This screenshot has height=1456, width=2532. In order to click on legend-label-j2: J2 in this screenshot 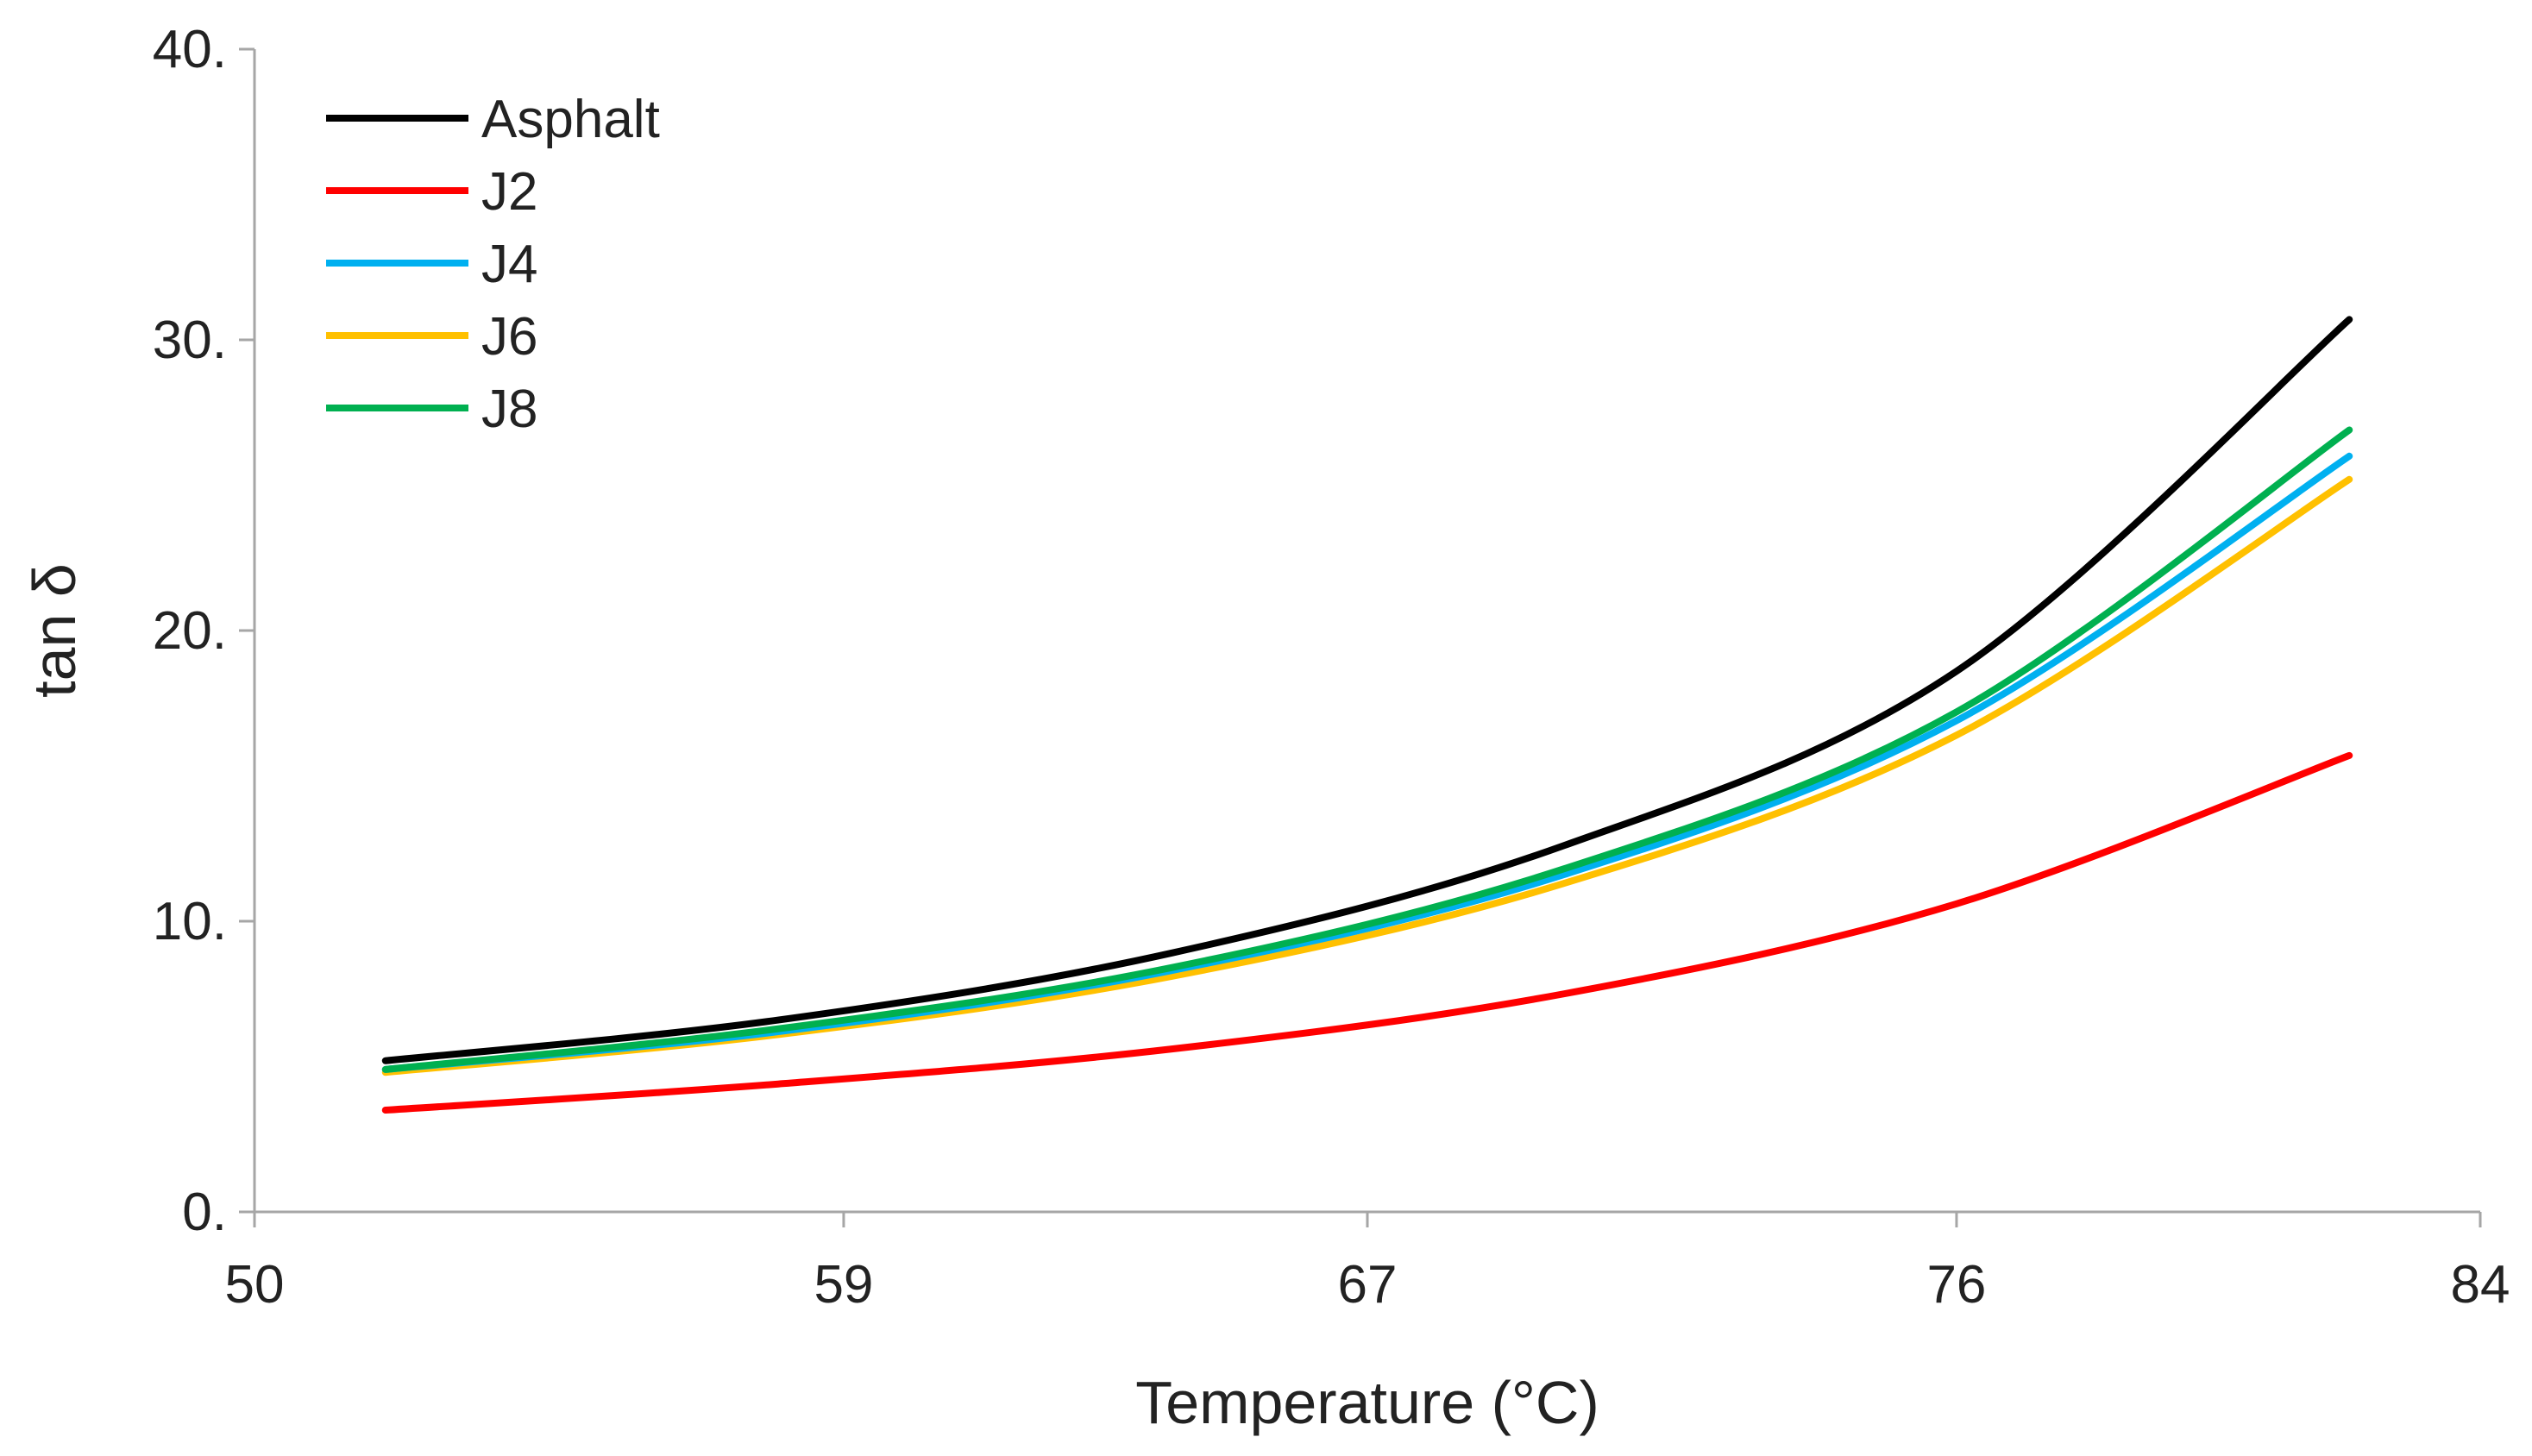, I will do `click(509, 192)`.